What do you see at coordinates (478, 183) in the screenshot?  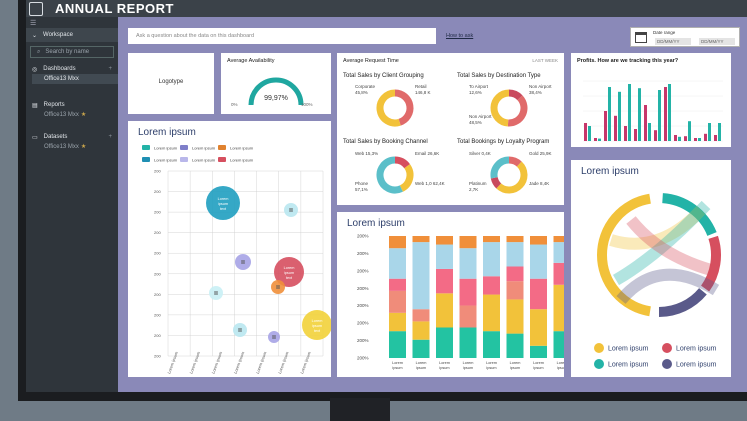 I see `loyalty-label: Platinum` at bounding box center [478, 183].